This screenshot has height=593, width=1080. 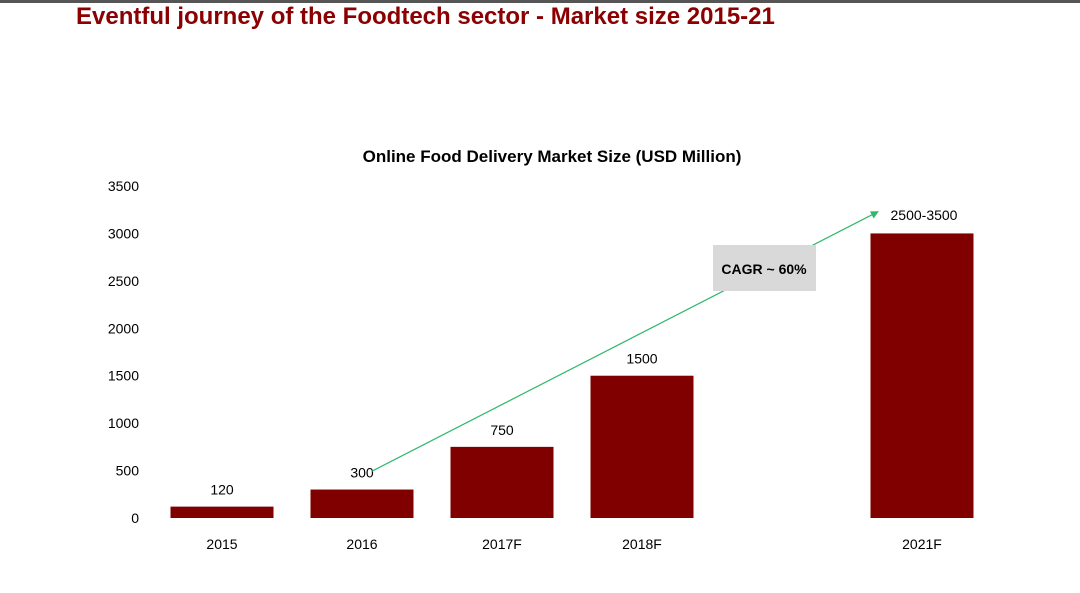 I want to click on x-axis: 2015 2016 2017F 2018F 2021F, so click(x=573, y=544).